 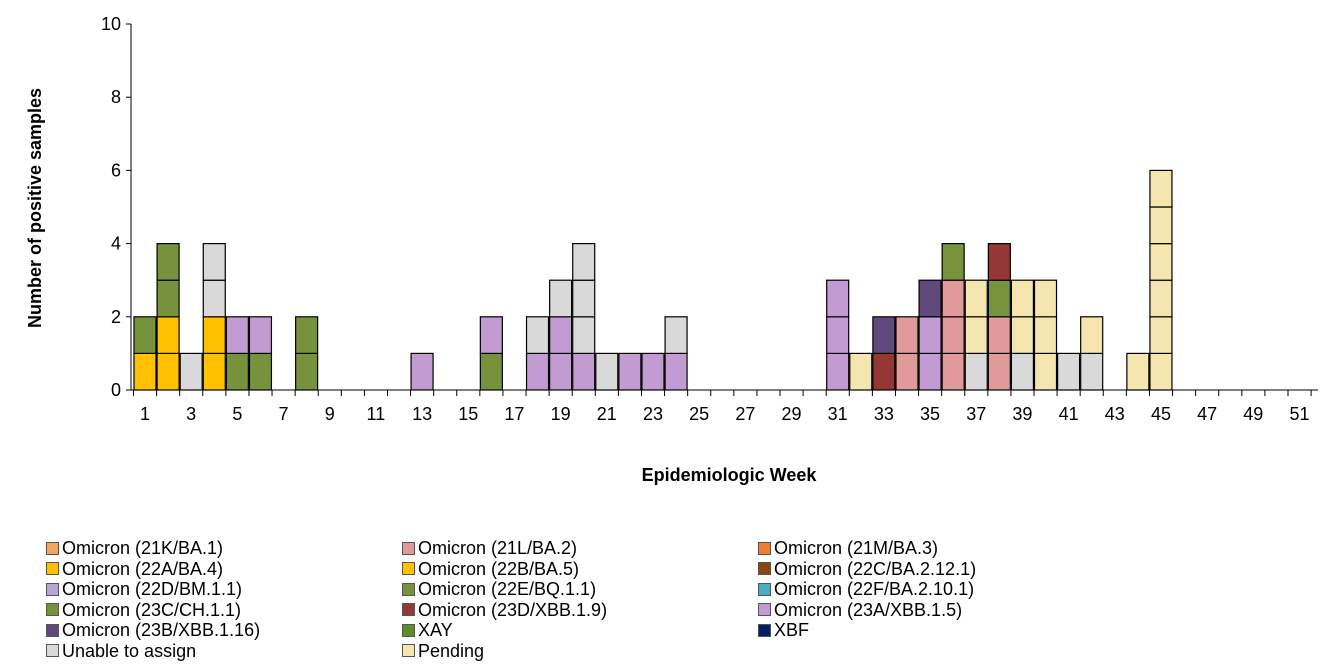 I want to click on x-tick-label: 5, so click(x=237, y=414).